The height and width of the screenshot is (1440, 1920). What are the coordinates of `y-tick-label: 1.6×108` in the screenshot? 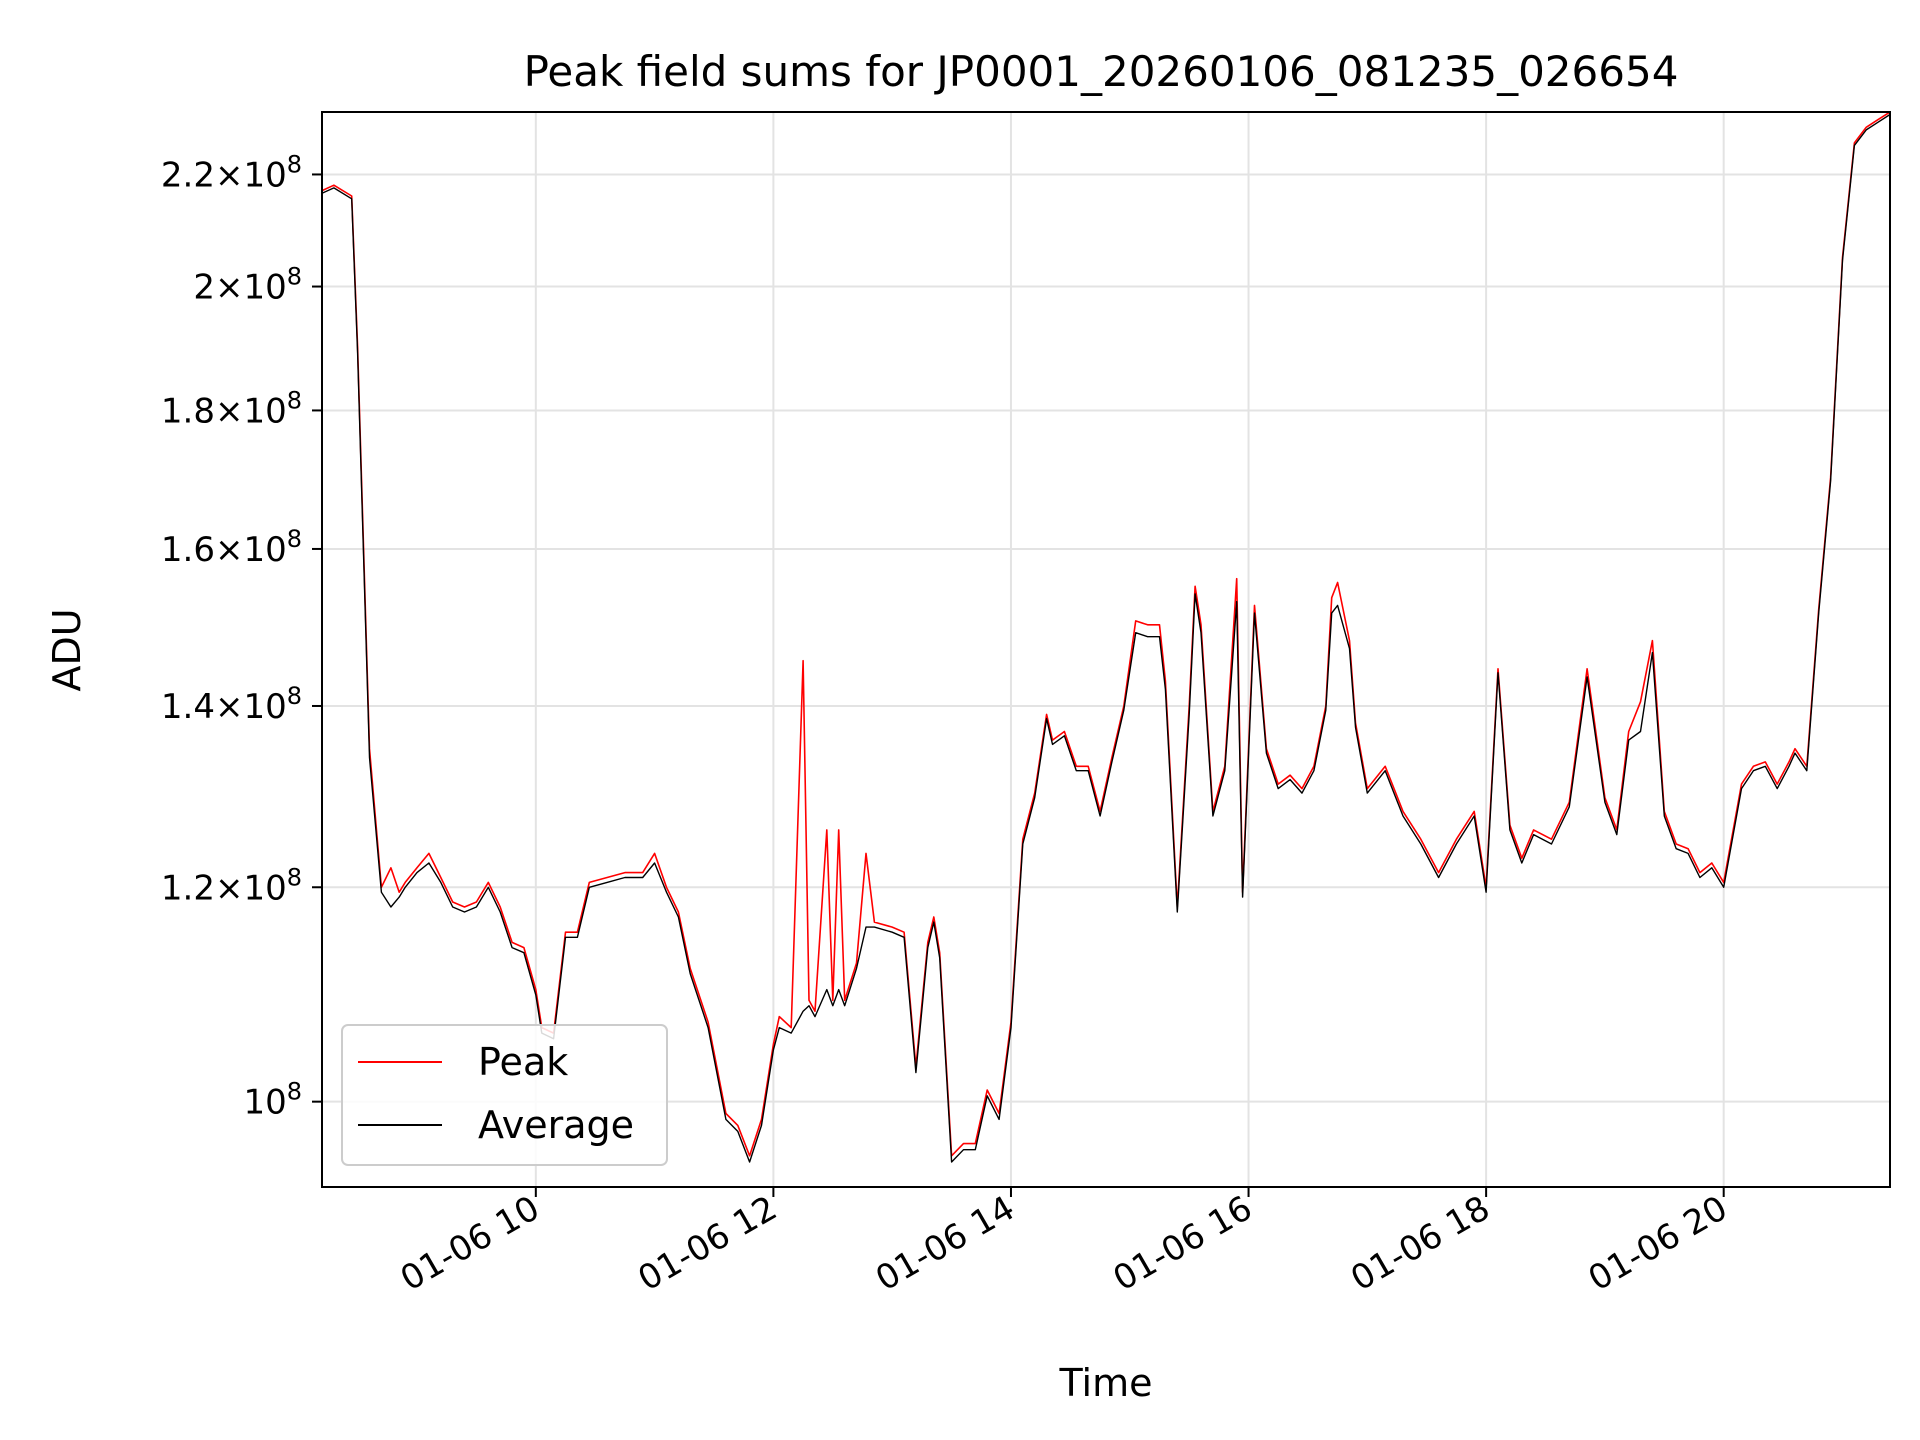 It's located at (231, 547).